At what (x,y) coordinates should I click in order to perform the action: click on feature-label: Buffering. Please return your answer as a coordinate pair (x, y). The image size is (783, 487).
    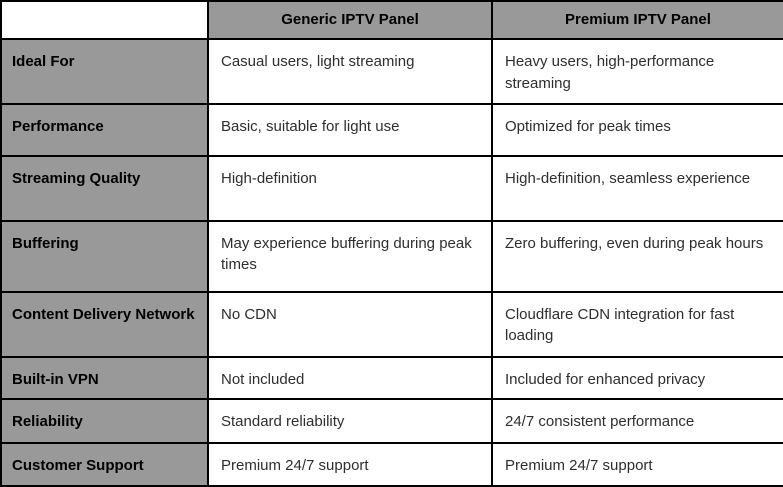
    Looking at the image, I should click on (104, 256).